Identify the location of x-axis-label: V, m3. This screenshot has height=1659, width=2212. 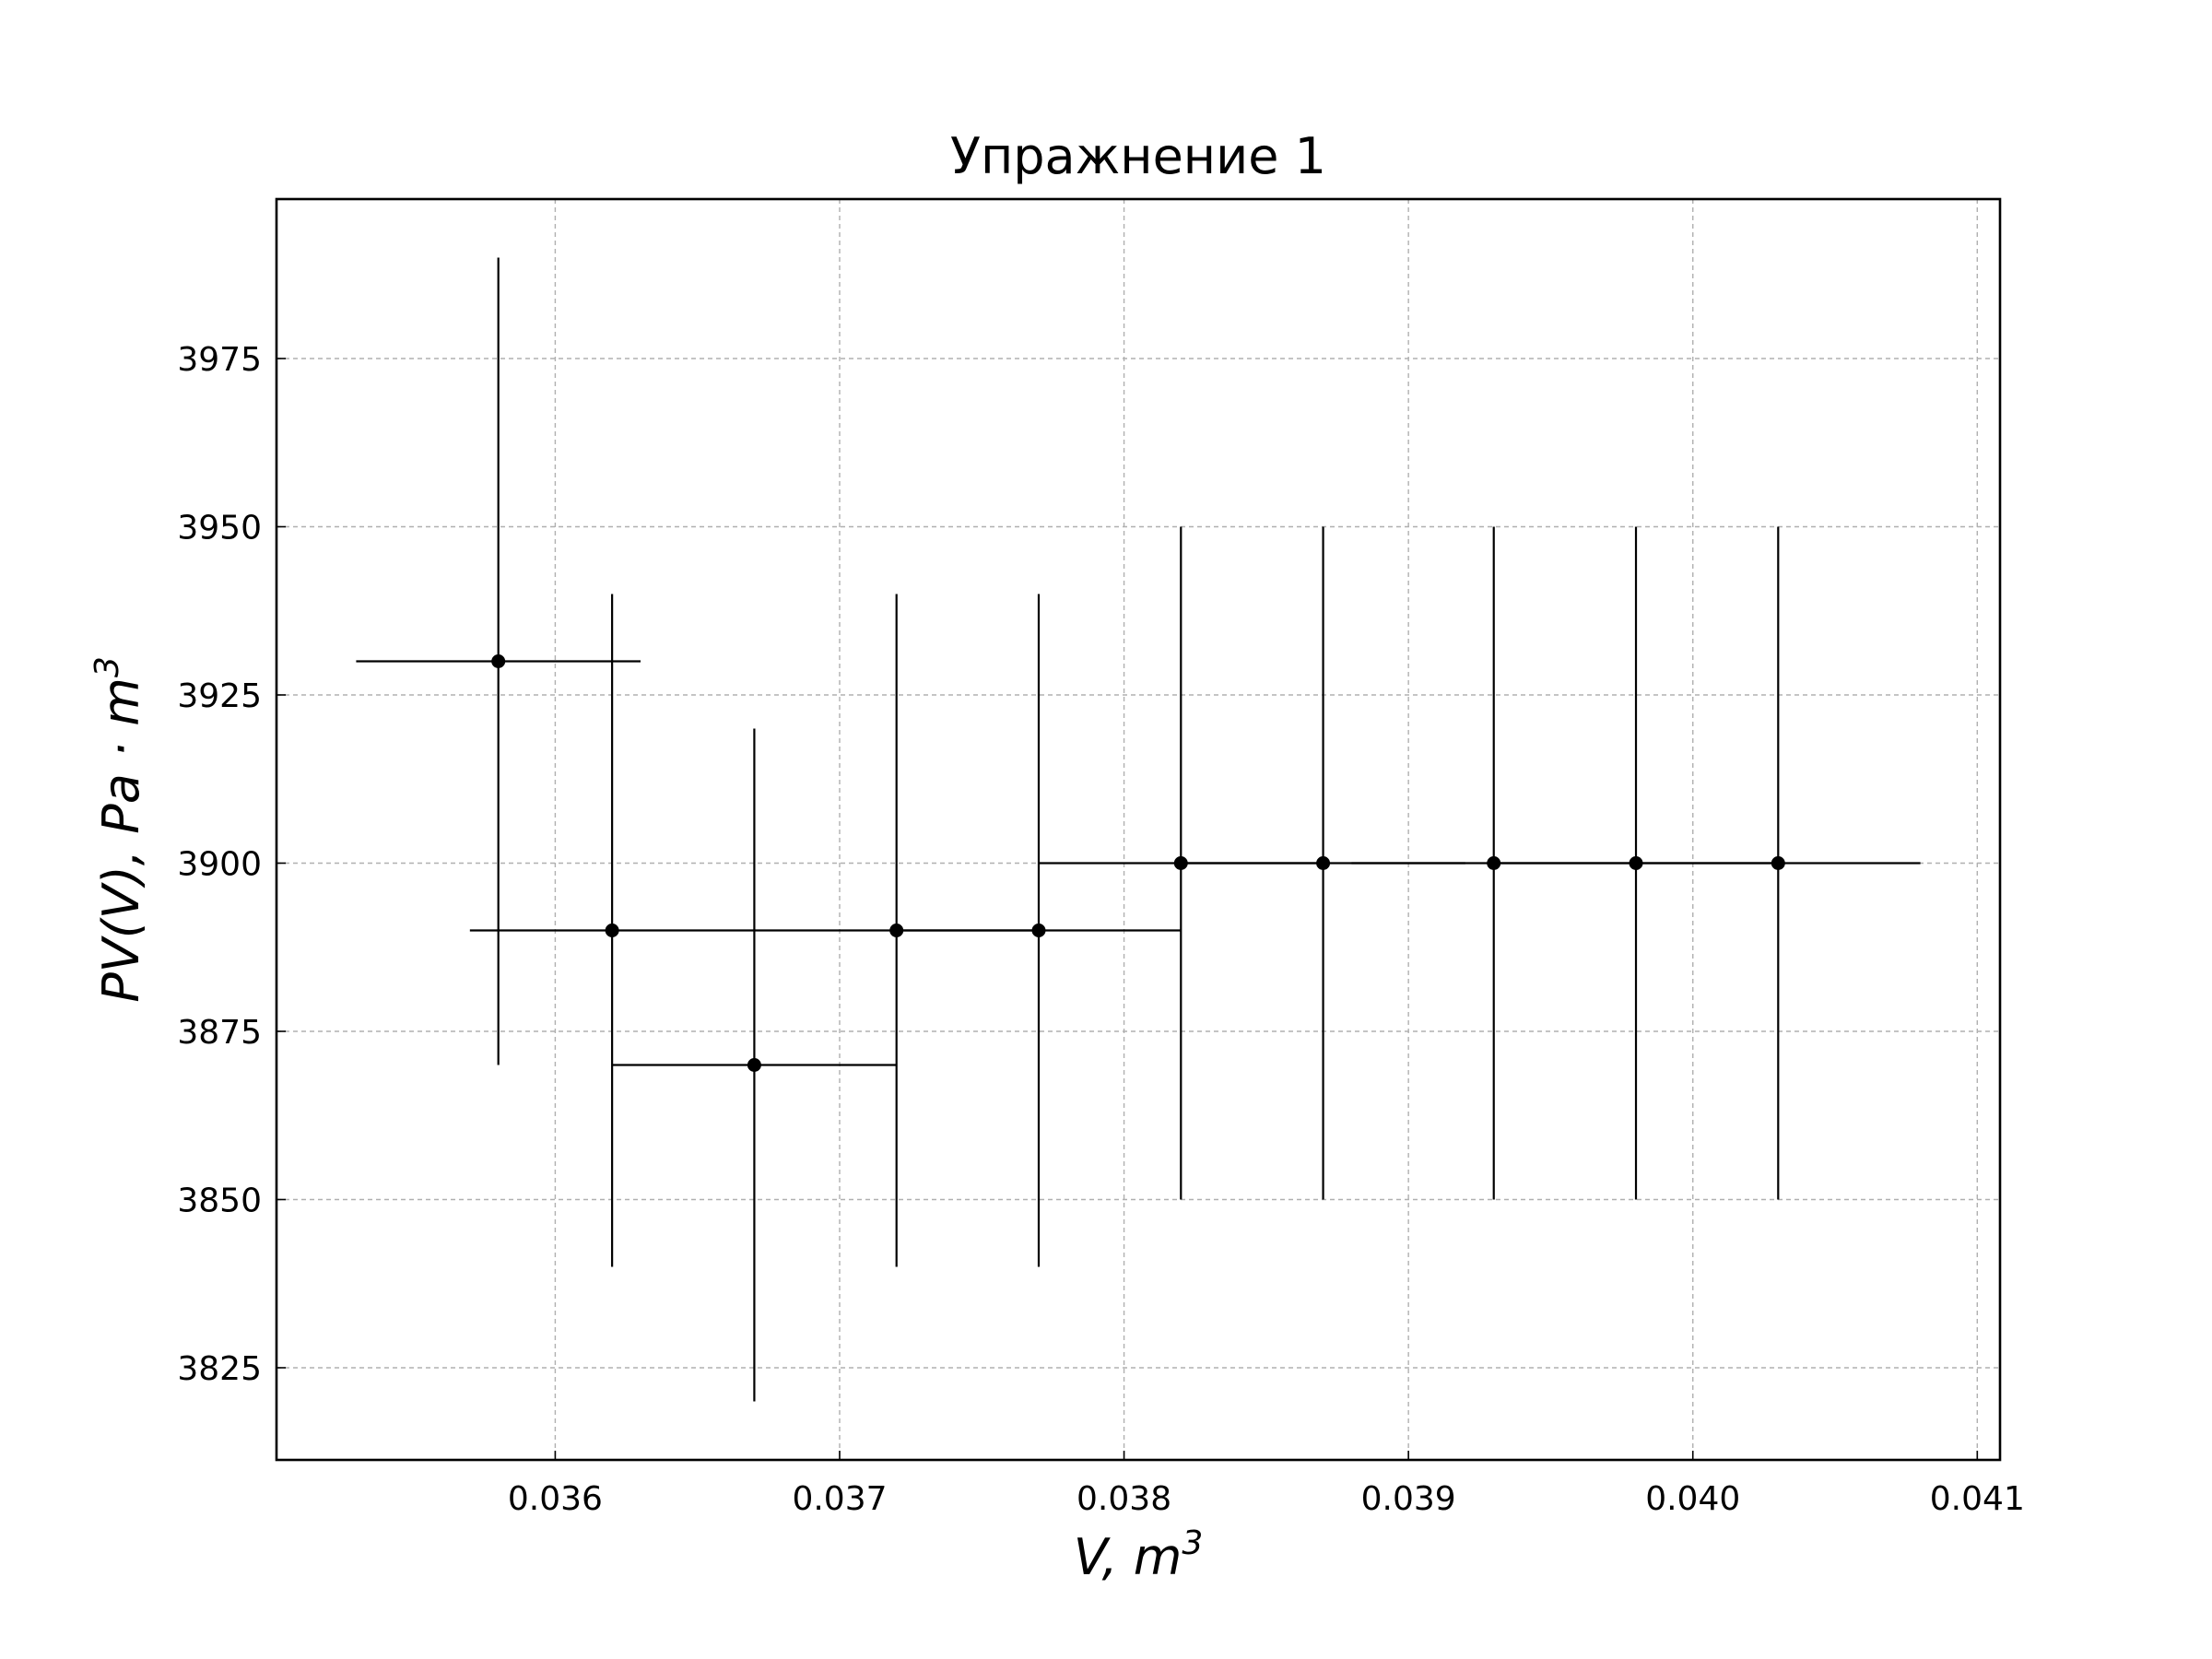
(1139, 1555).